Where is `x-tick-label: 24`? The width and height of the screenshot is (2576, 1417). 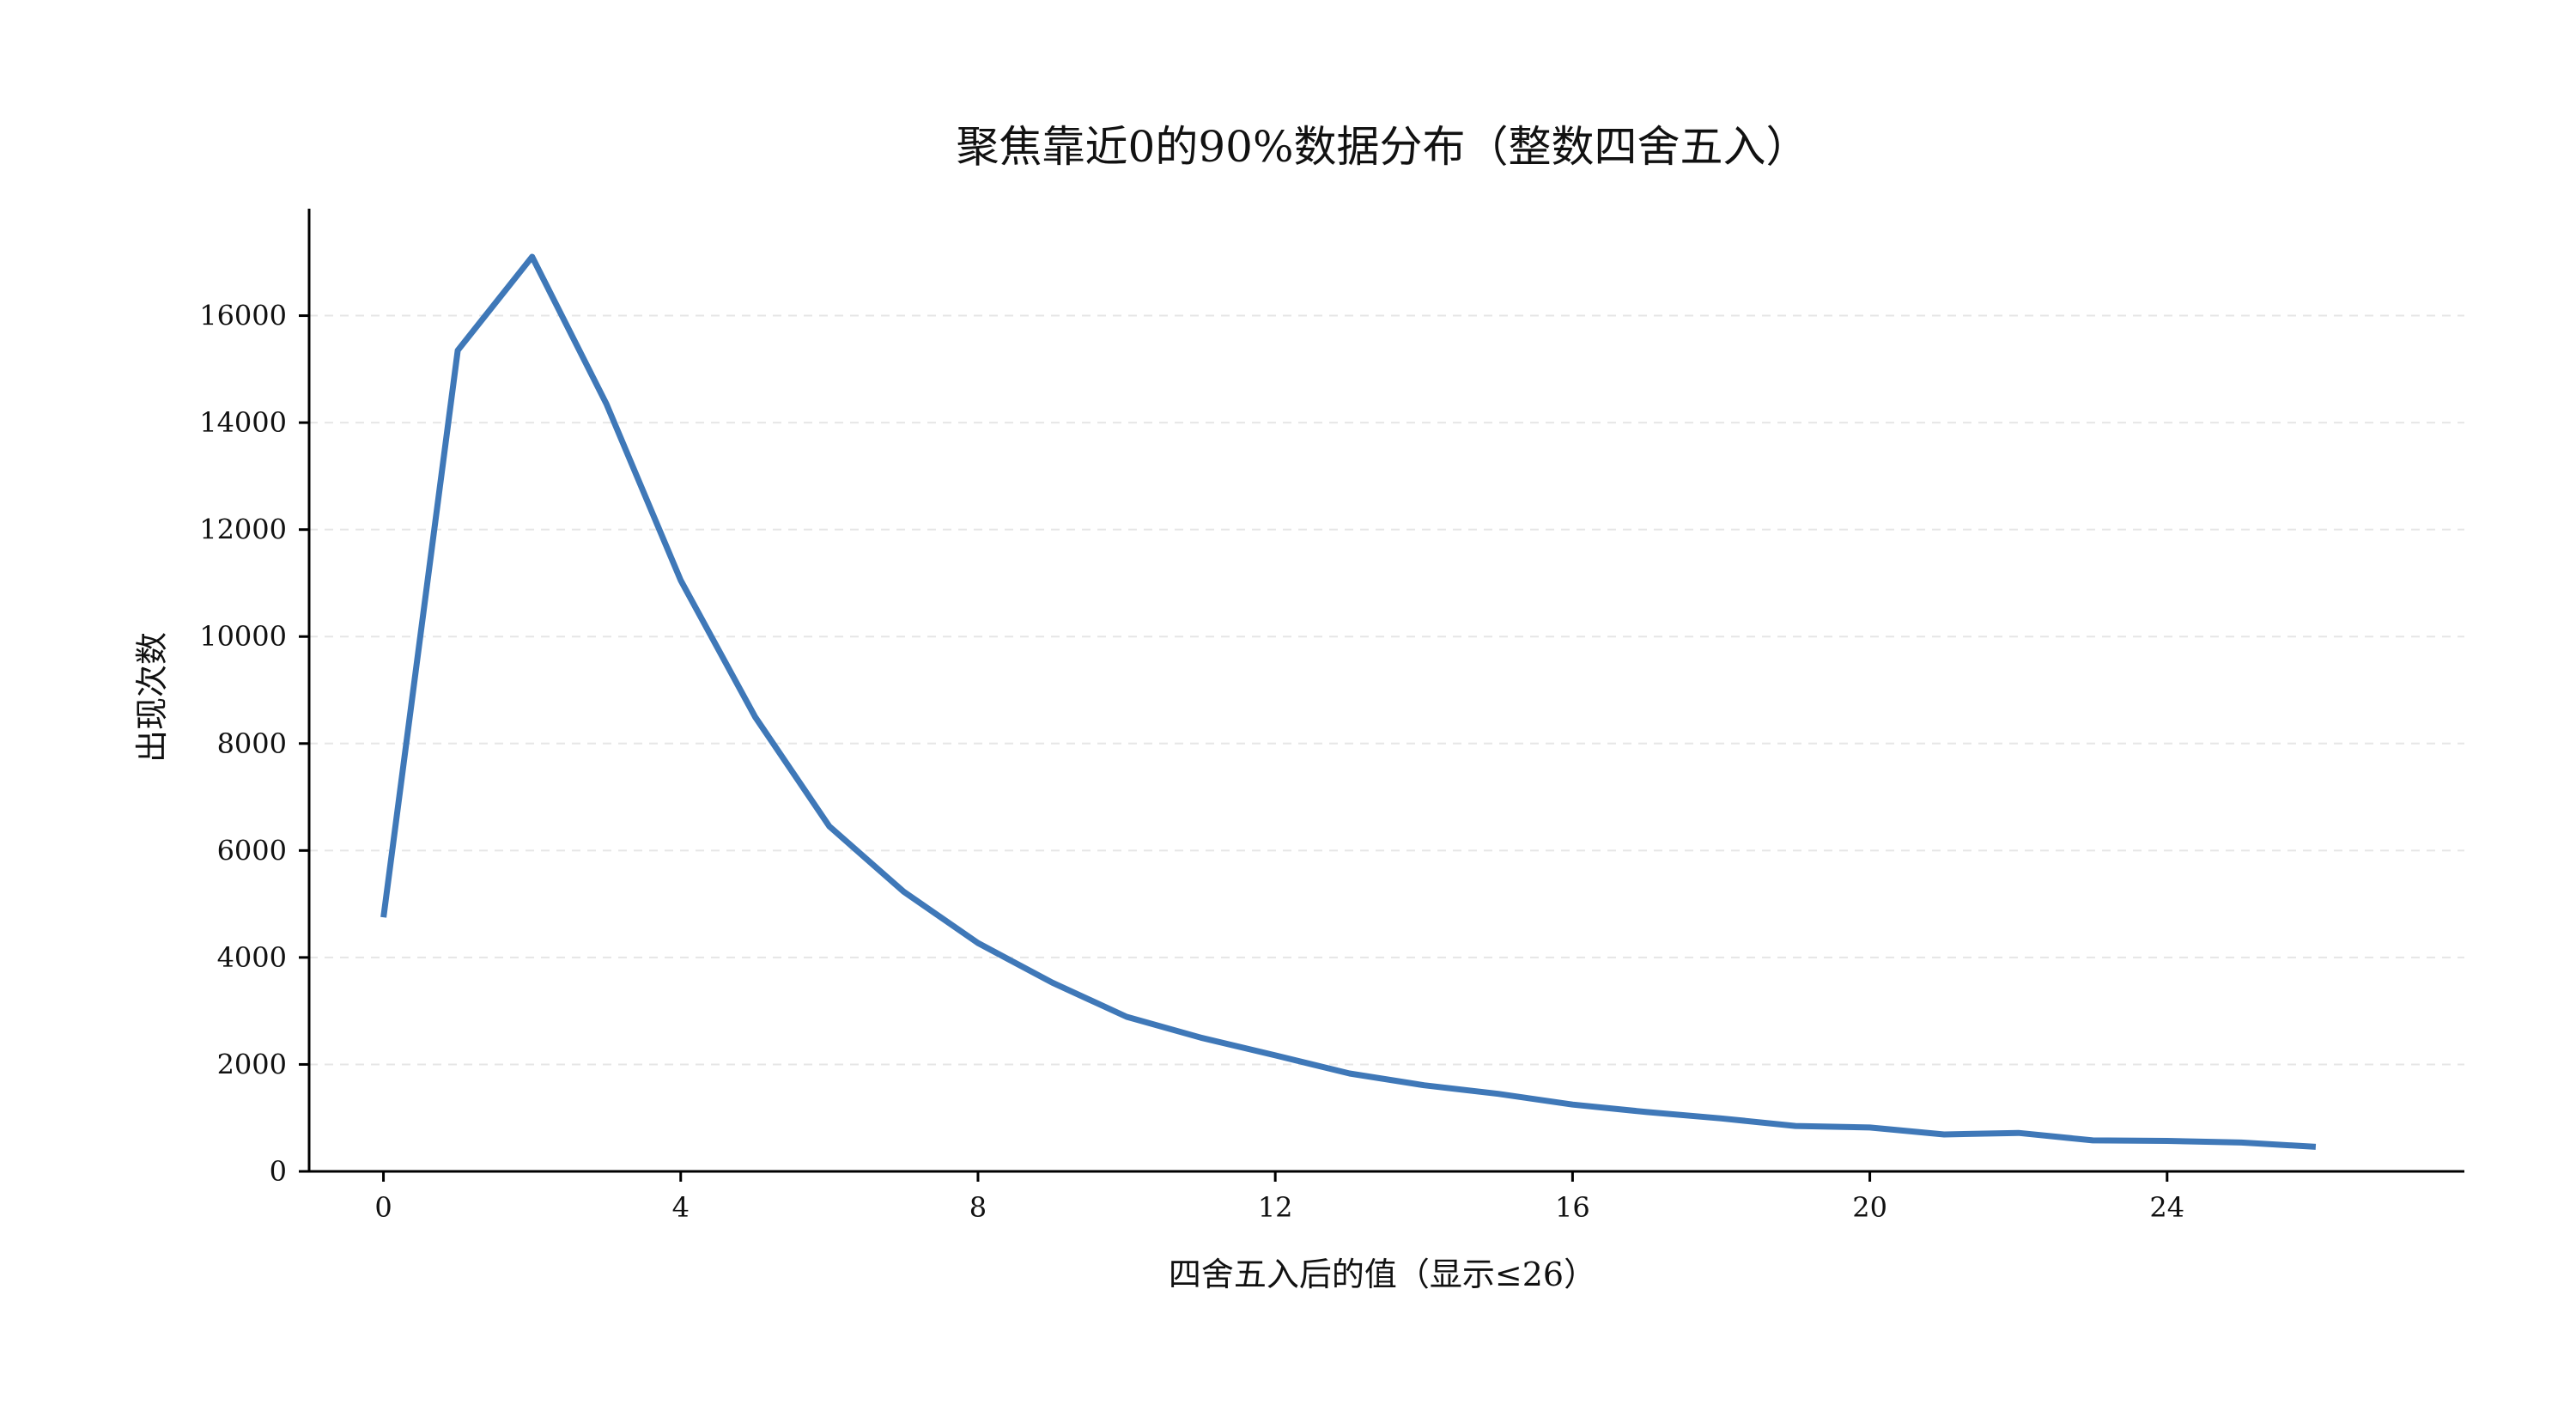 x-tick-label: 24 is located at coordinates (2166, 1207).